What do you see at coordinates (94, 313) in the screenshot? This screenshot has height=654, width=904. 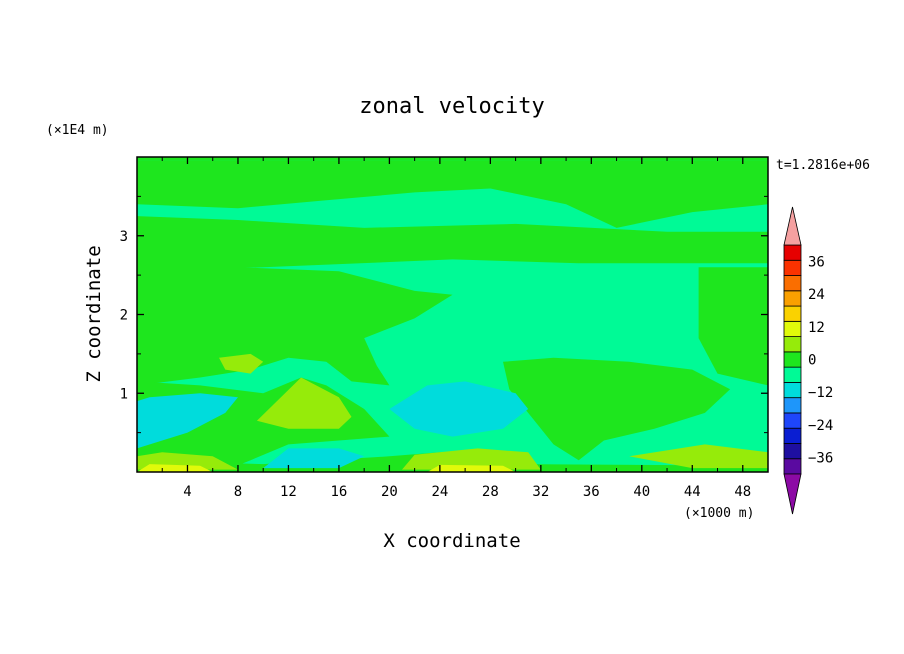 I see `y-axis-label: Z coordinate` at bounding box center [94, 313].